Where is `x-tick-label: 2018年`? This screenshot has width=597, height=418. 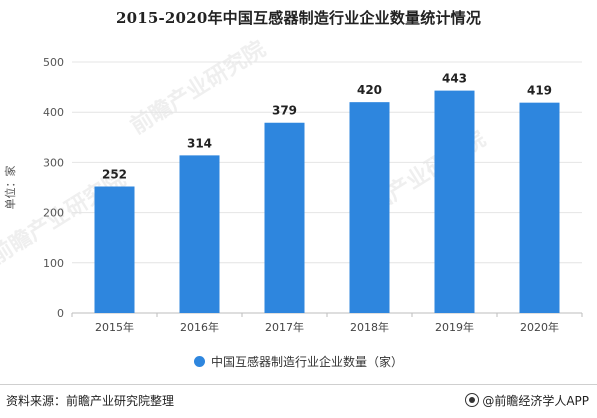 x-tick-label: 2018年 is located at coordinates (369, 327).